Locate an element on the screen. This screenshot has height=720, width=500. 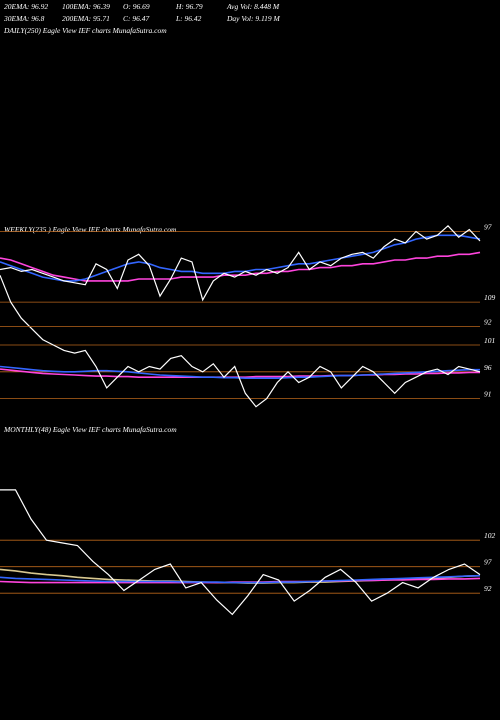
header-stat: 200EMA: 95.71 is located at coordinates (86, 18).